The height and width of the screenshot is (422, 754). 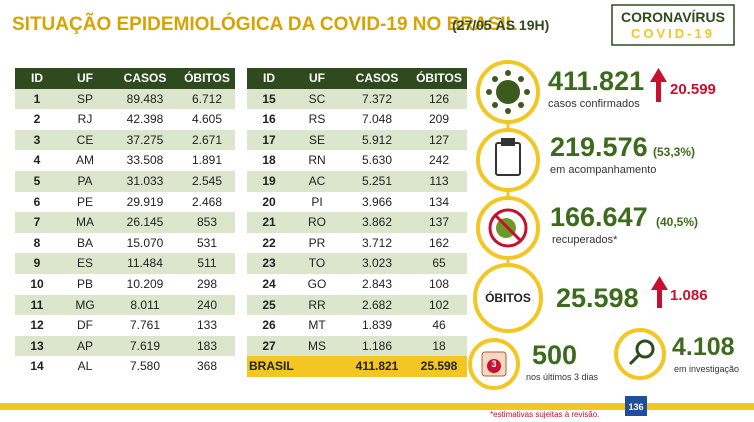 What do you see at coordinates (674, 152) in the screenshot?
I see `monitoring-pct: (53,3%)` at bounding box center [674, 152].